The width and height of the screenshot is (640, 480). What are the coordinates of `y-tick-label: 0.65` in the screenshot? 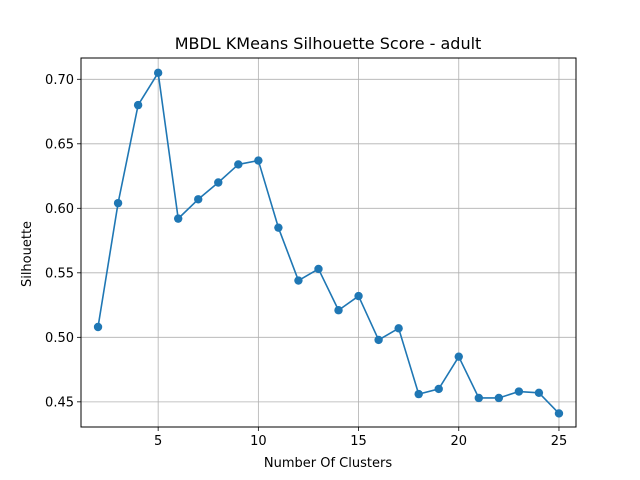 It's located at (59, 144).